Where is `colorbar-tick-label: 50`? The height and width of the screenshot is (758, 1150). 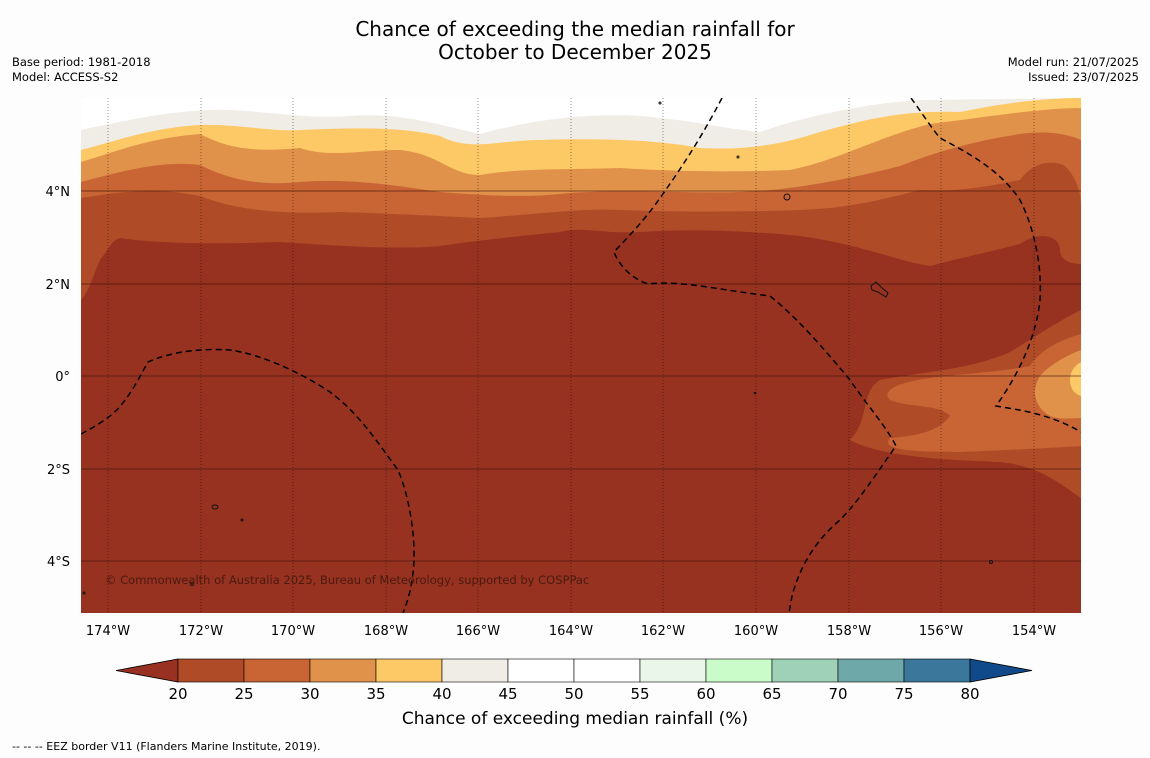 colorbar-tick-label: 50 is located at coordinates (573, 694).